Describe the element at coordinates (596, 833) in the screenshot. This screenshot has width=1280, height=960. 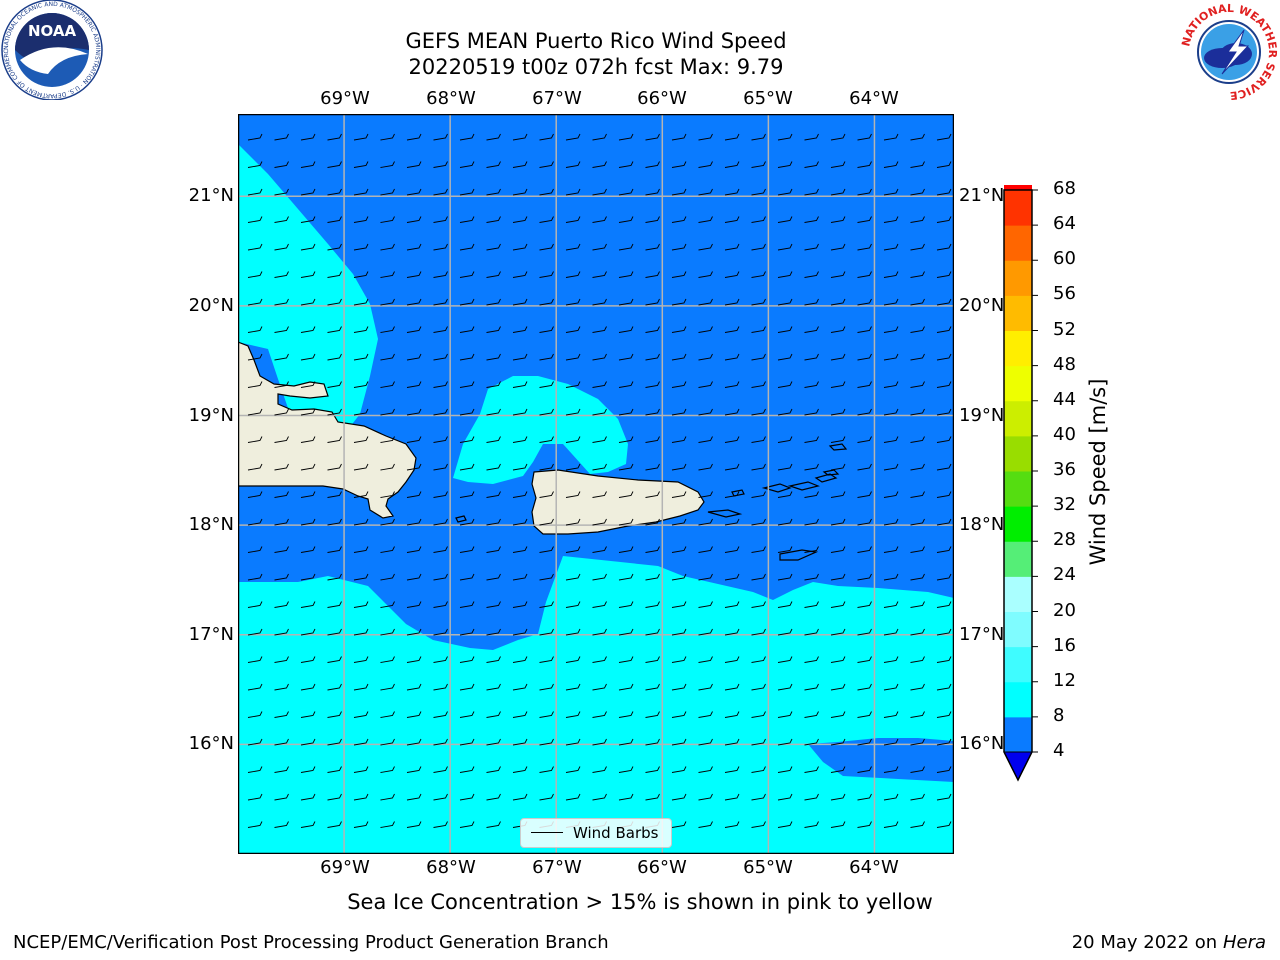
I see `wind-barbs-legend: Wind Barbs` at that location.